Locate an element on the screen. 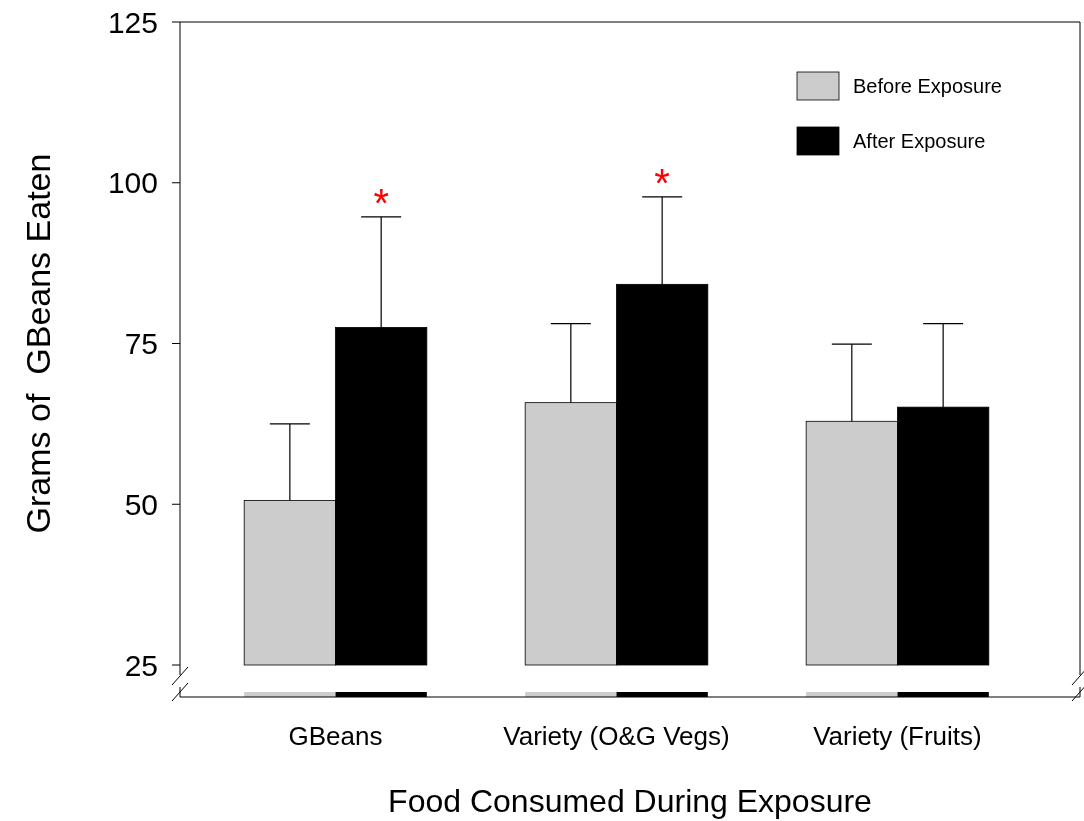 This screenshot has width=1084, height=821. legend-label: Before Exposure is located at coordinates (927, 86).